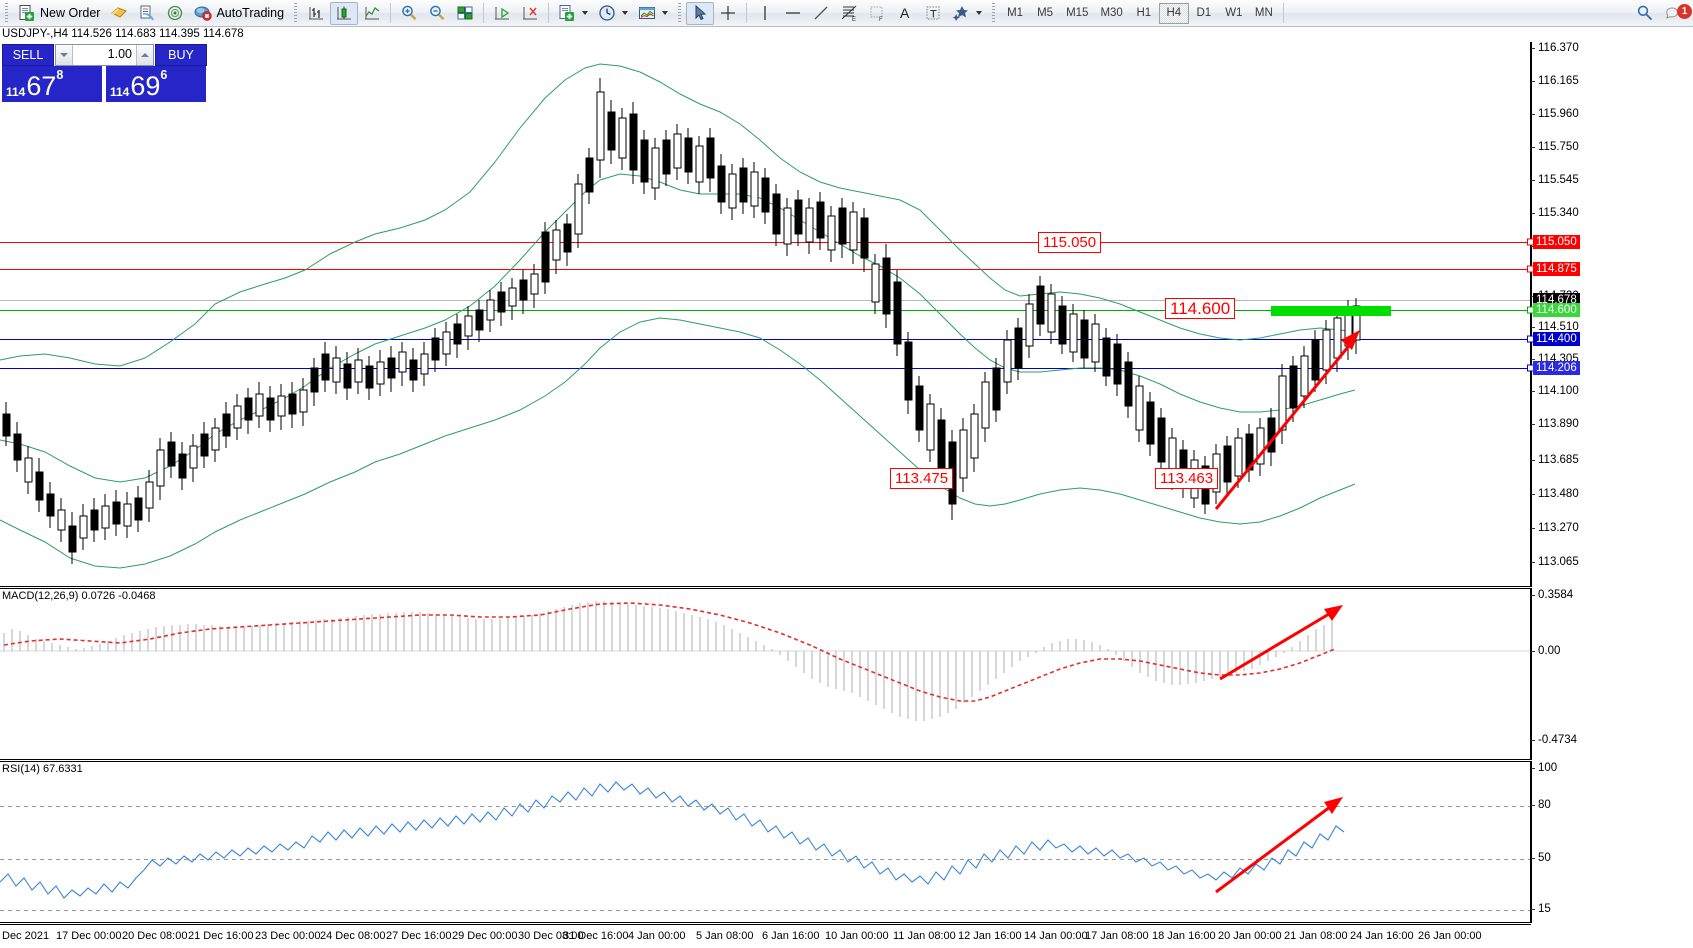 This screenshot has height=948, width=1693. I want to click on expert-advisors-icon, so click(119, 12).